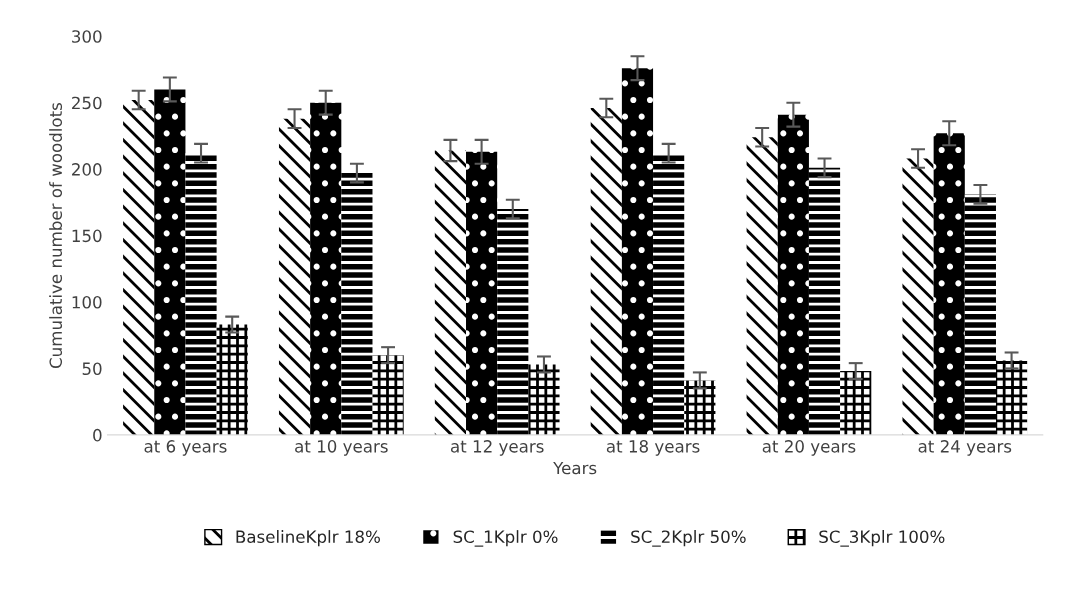  I want to click on legend-label: SC_3Kplr 100%, so click(882, 538).